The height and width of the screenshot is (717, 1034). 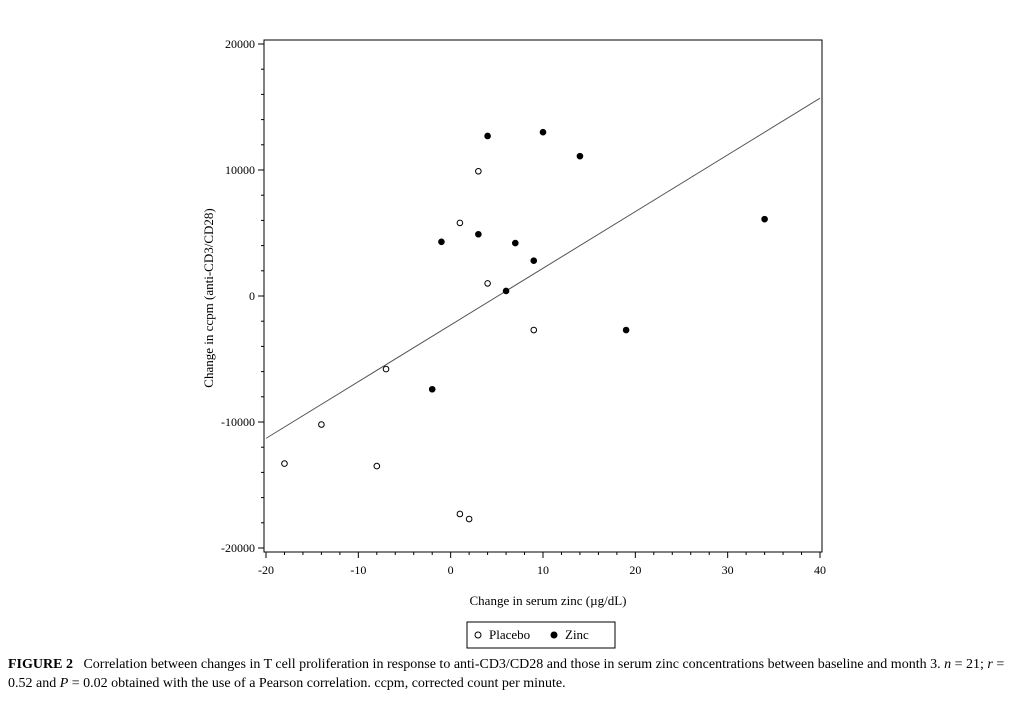 What do you see at coordinates (478, 635) in the screenshot?
I see `legend-placebo-marker` at bounding box center [478, 635].